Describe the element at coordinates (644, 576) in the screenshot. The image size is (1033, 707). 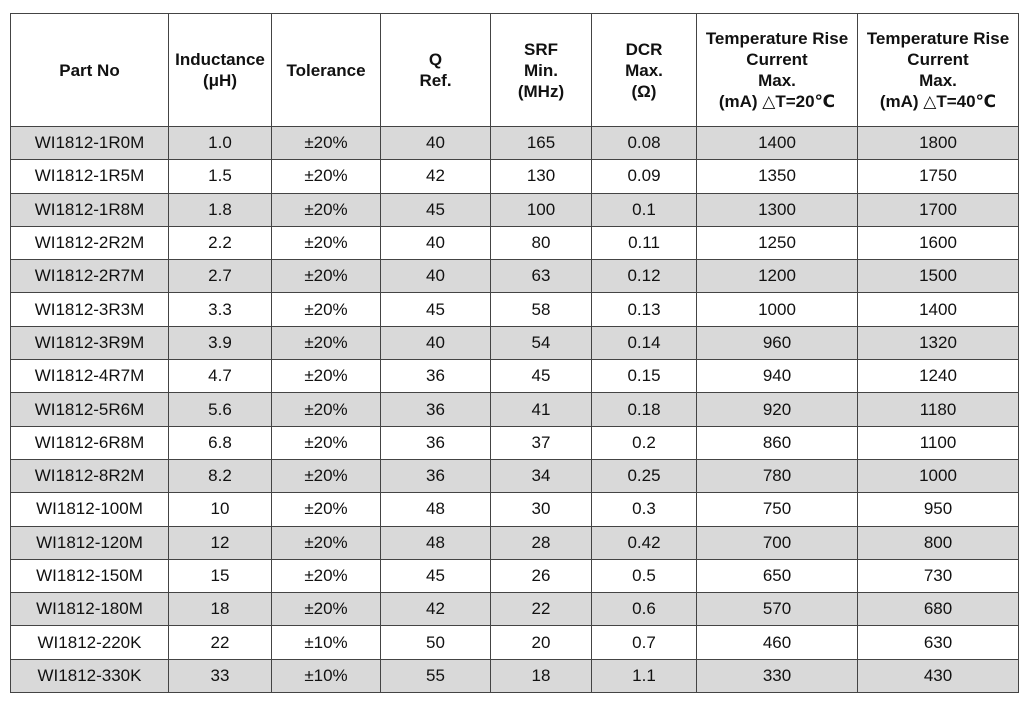
I see `dcr-cell: 0.5` at that location.